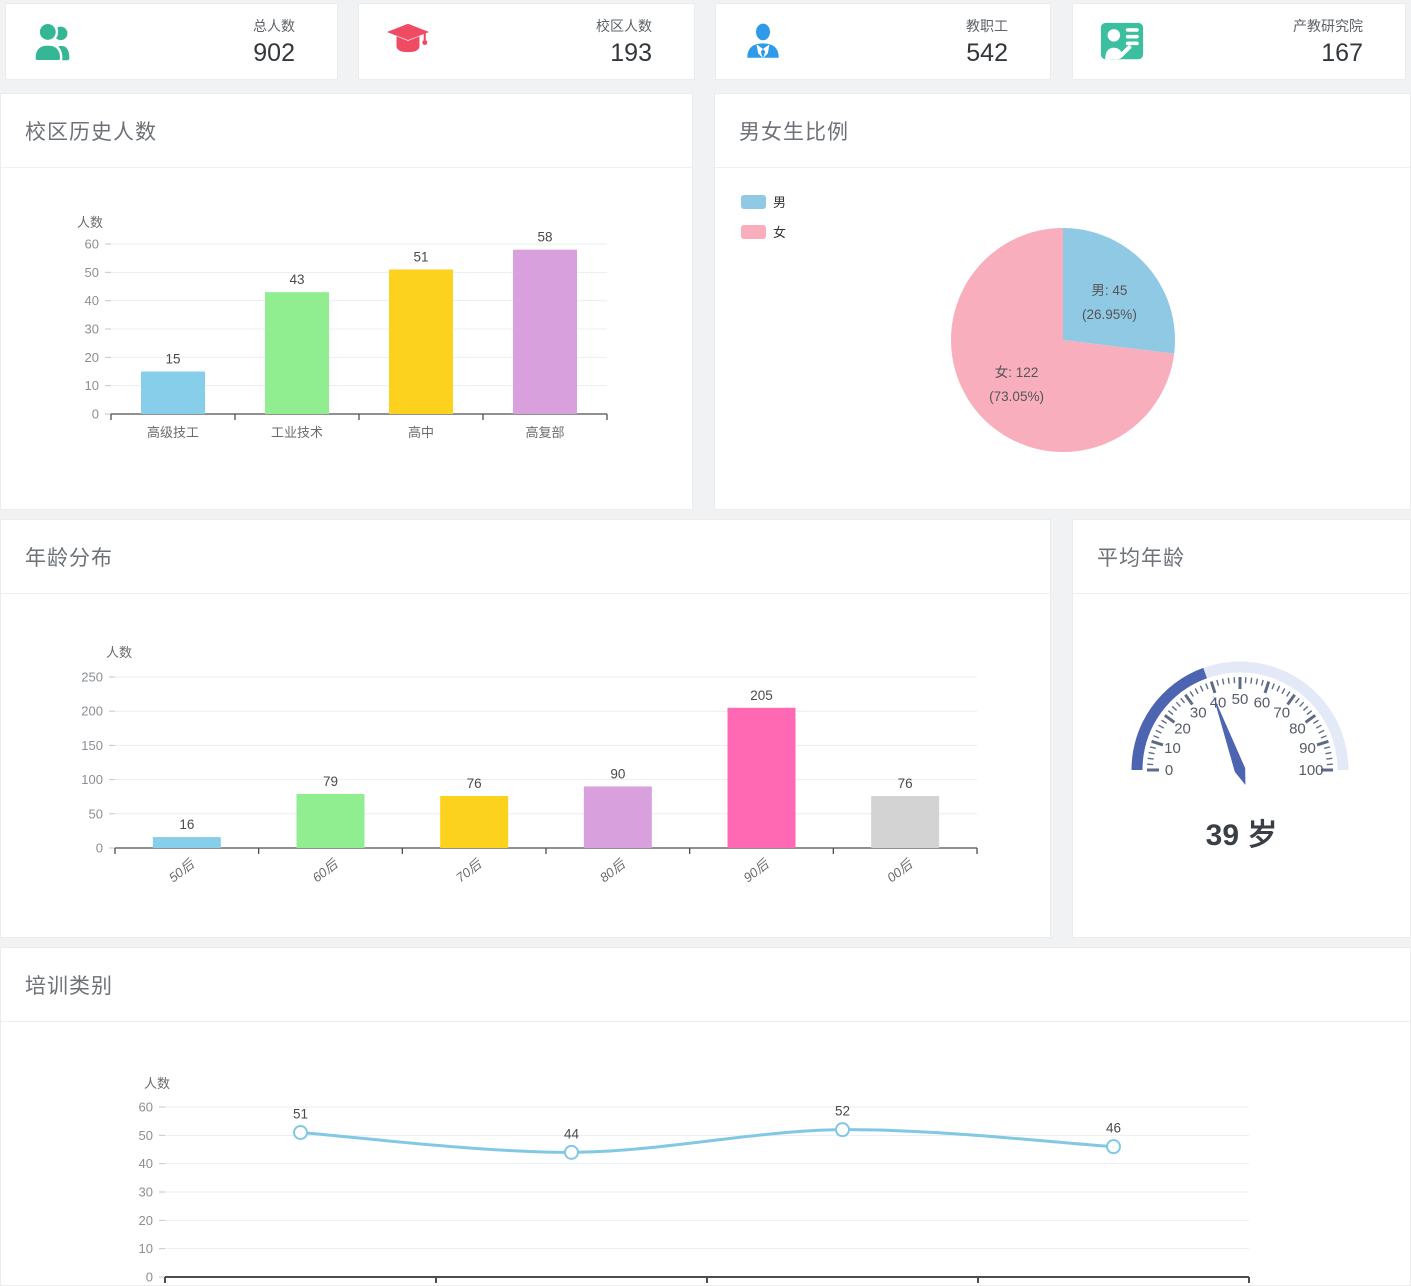  What do you see at coordinates (883, 41) in the screenshot?
I see `stat-card-staff: 教职工 542` at bounding box center [883, 41].